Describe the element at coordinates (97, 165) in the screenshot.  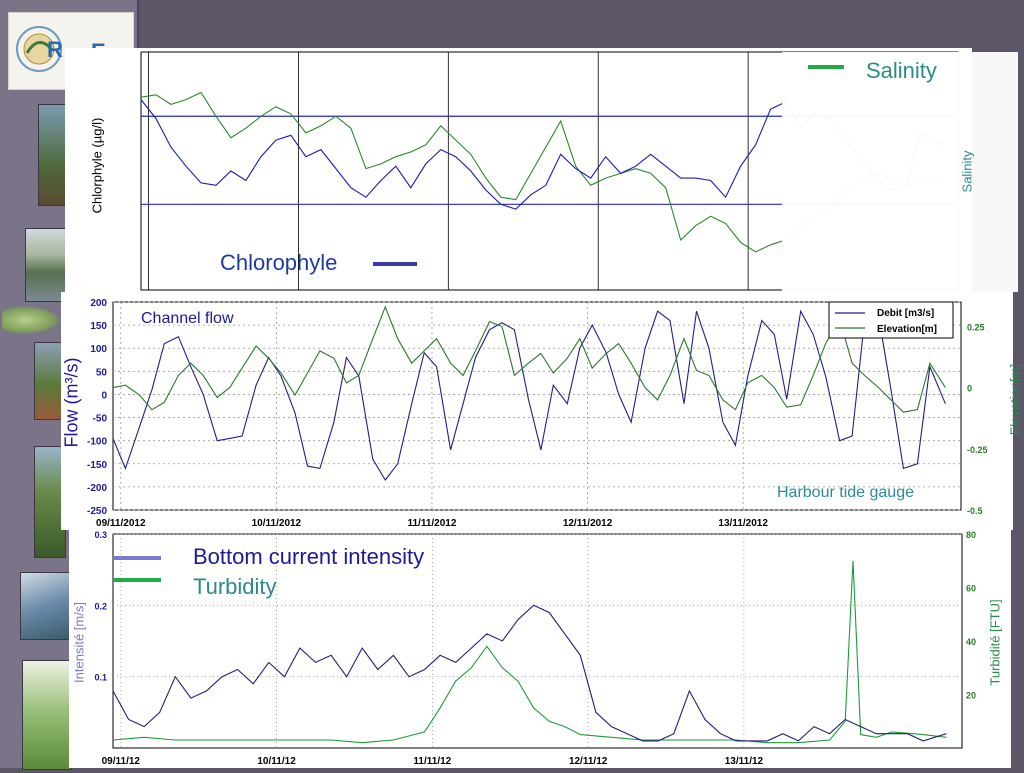
I see `chlorophyle-y-axis-label: Chlorphyle (µg/l)` at that location.